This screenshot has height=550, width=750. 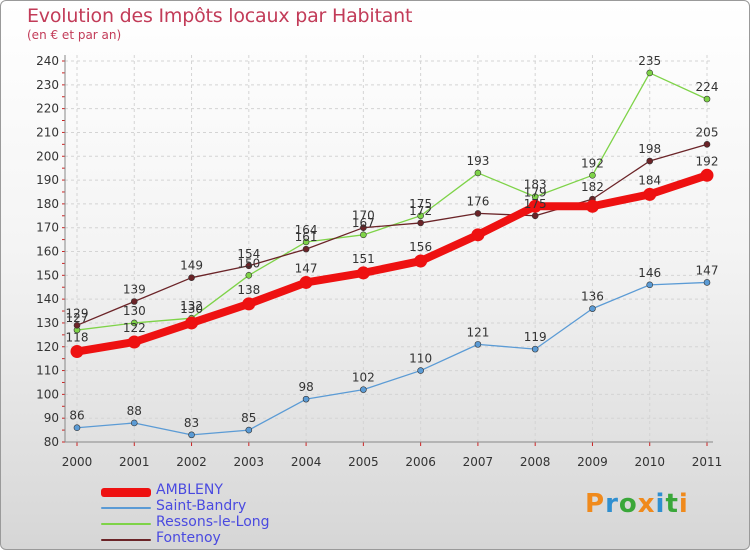 What do you see at coordinates (191, 462) in the screenshot?
I see `x-tick-label: 2002` at bounding box center [191, 462].